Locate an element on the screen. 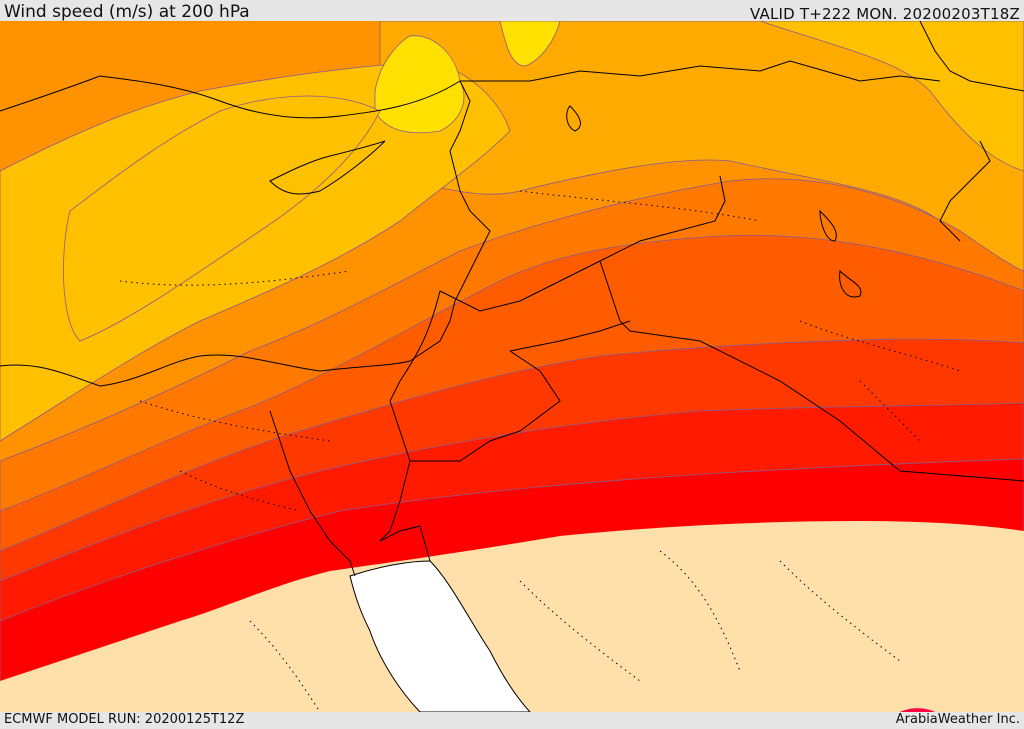 Image resolution: width=1024 pixels, height=729 pixels. valid-time: VALID T+222 MON. 20200203T18Z is located at coordinates (885, 14).